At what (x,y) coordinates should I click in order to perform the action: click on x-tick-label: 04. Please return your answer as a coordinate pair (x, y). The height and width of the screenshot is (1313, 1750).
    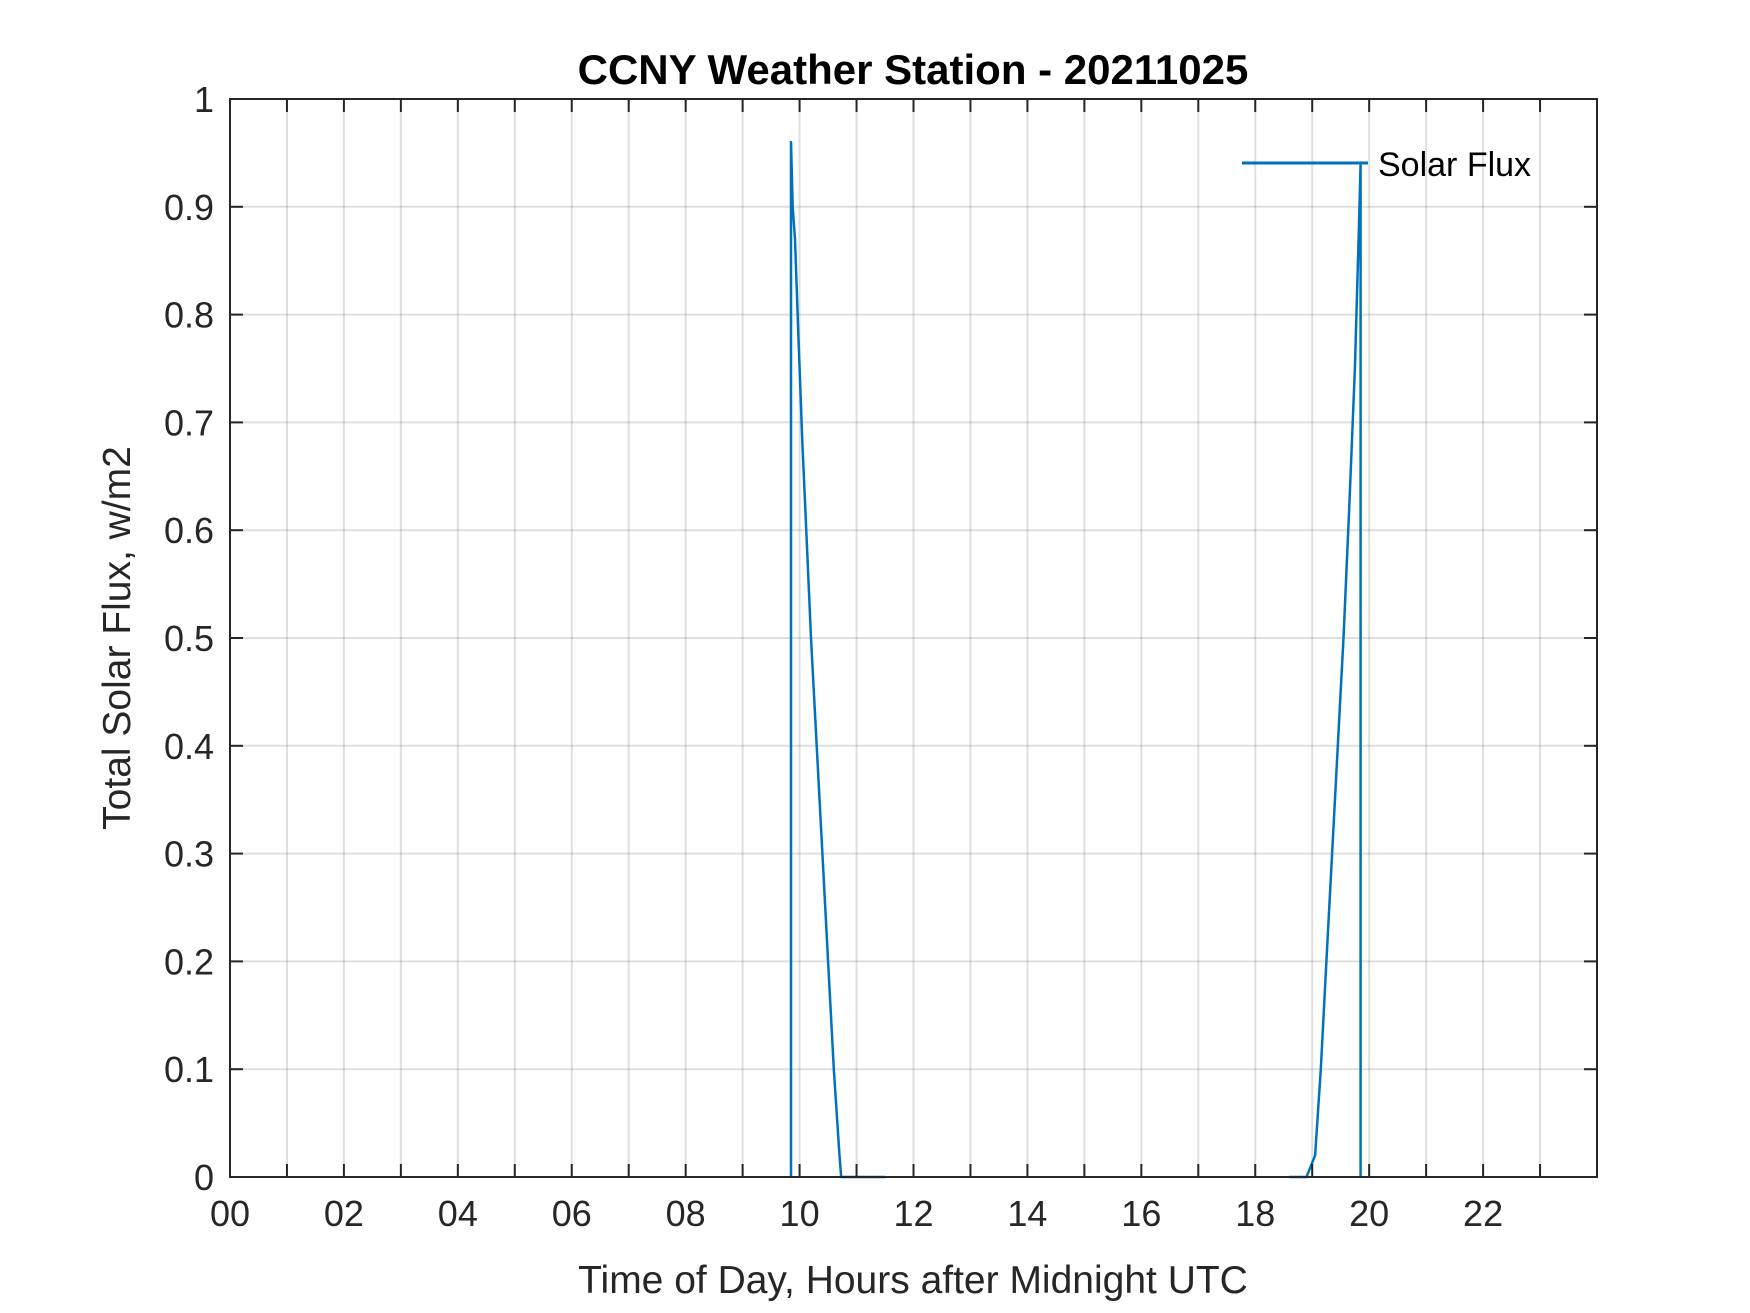
    Looking at the image, I should click on (458, 1213).